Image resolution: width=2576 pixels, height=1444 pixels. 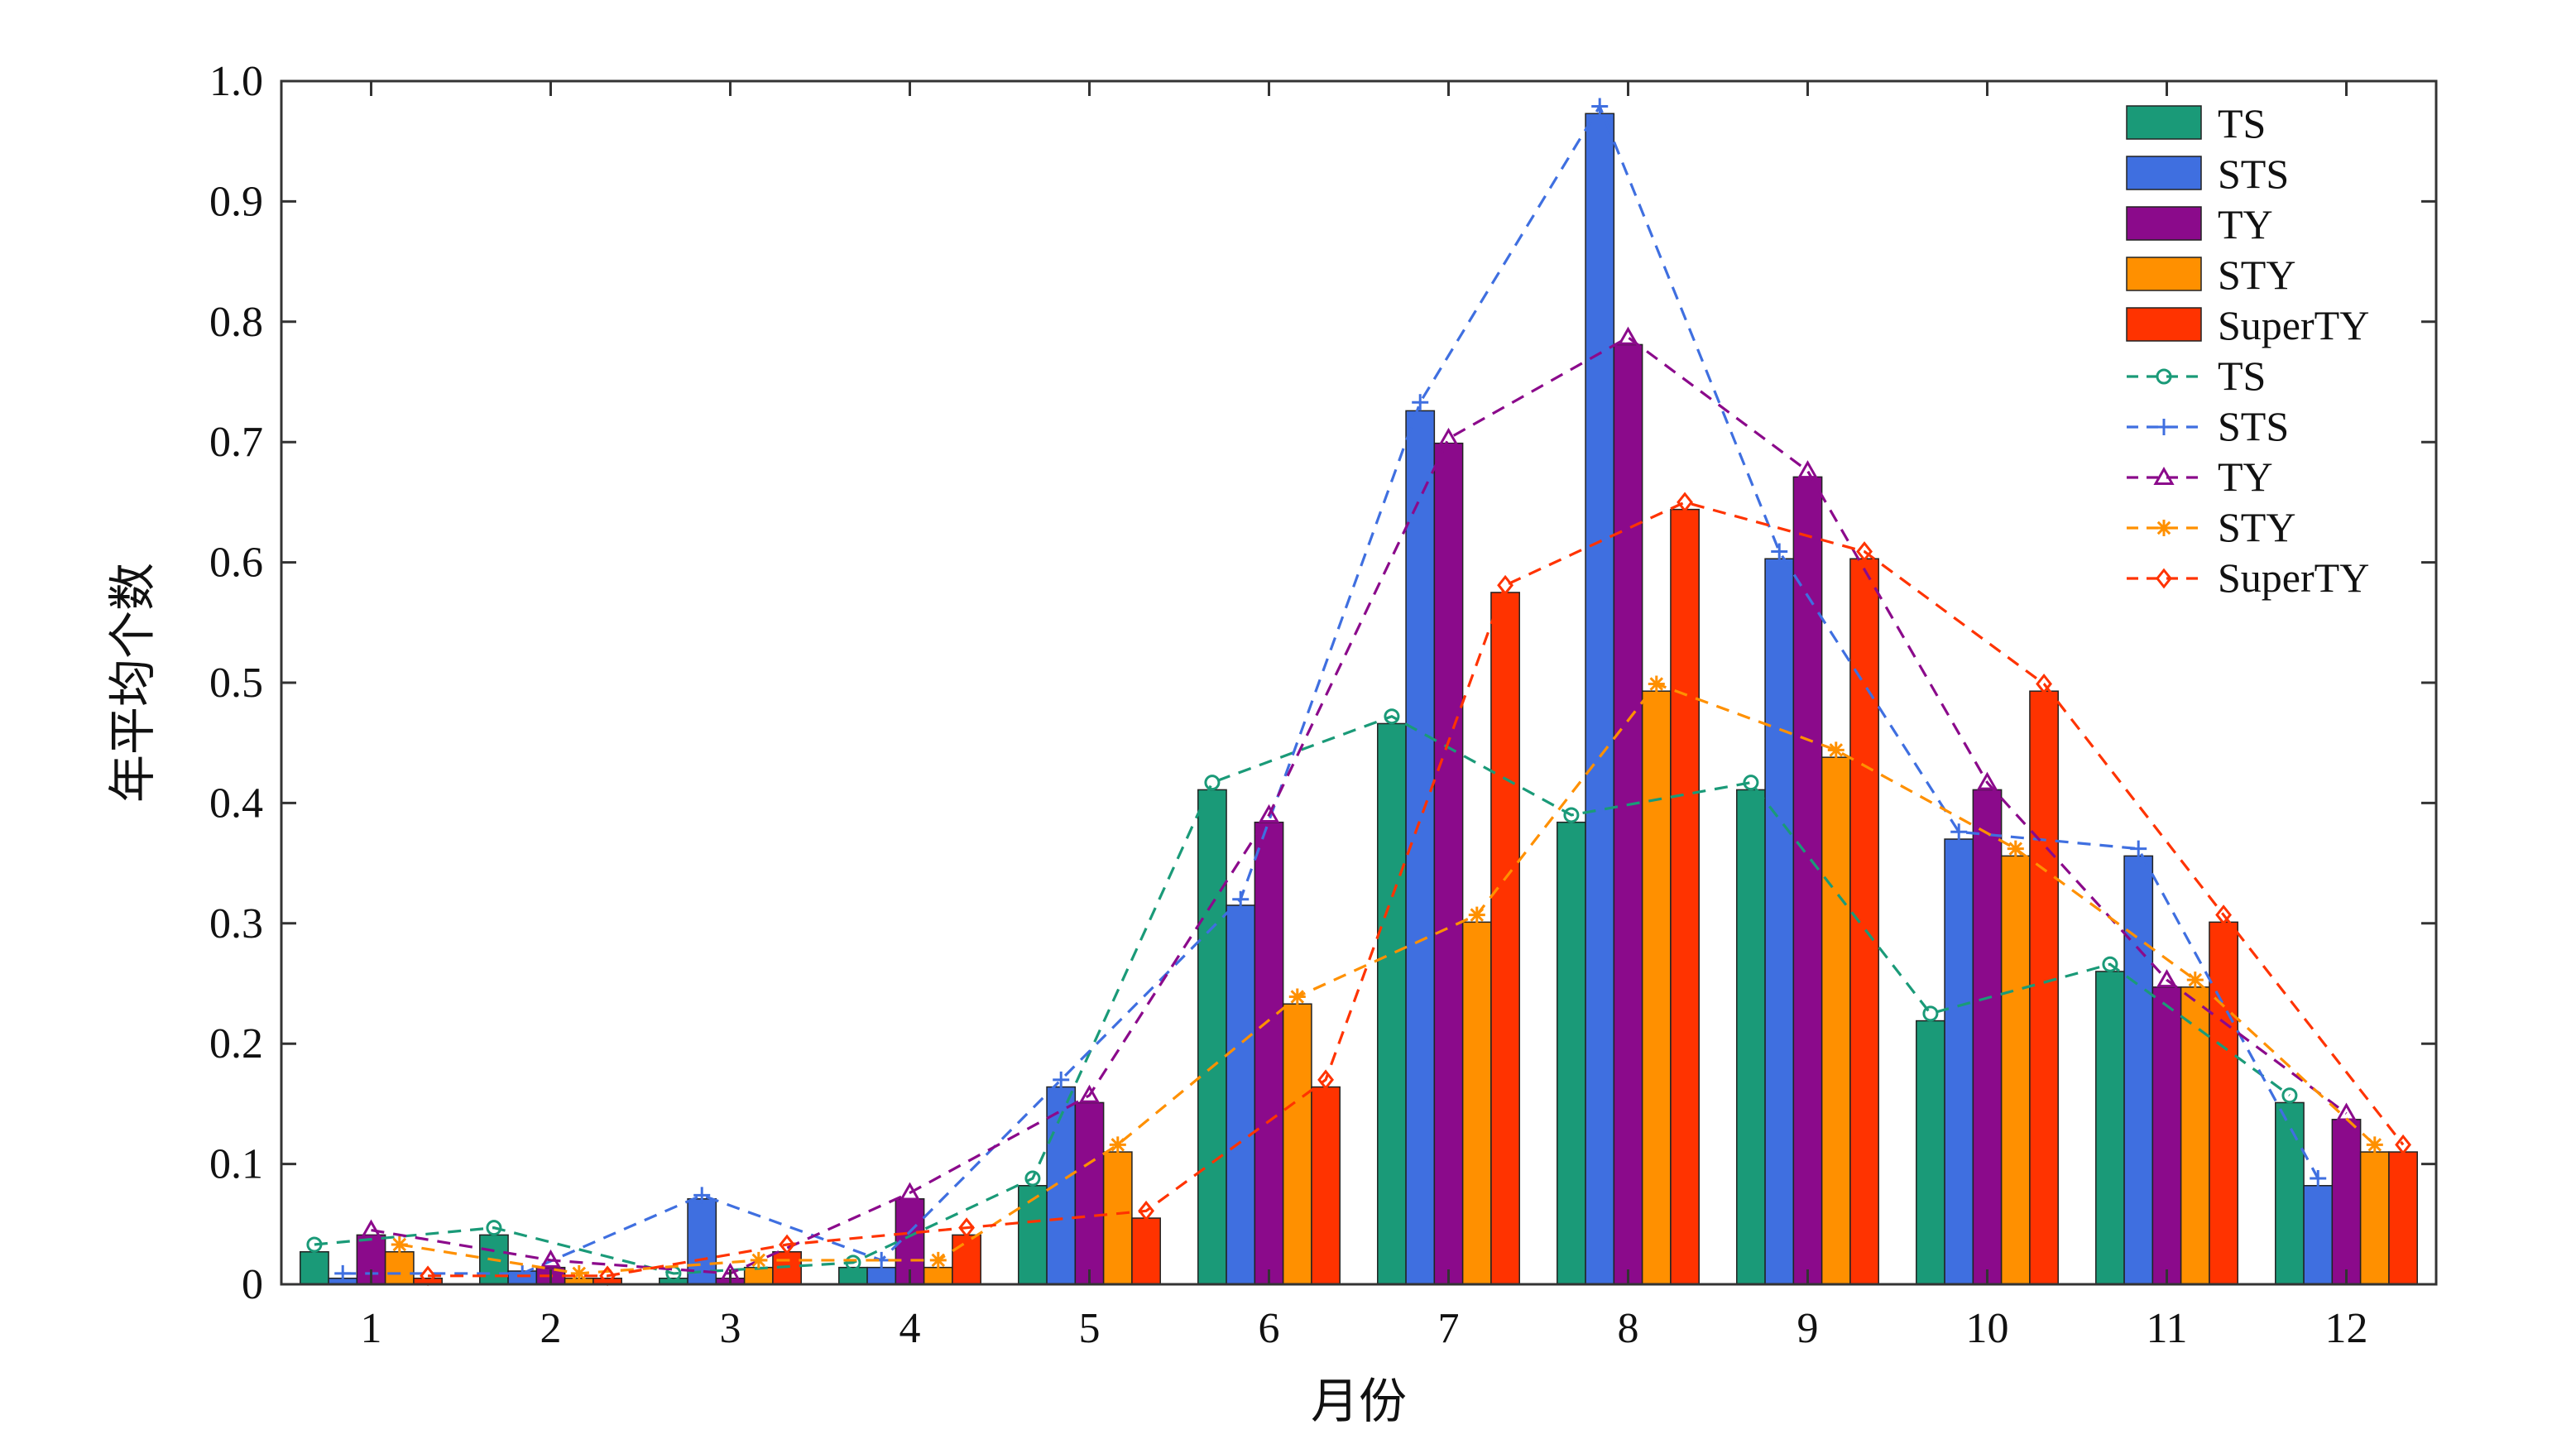 What do you see at coordinates (253, 1284) in the screenshot?
I see `y-tick-label: 0` at bounding box center [253, 1284].